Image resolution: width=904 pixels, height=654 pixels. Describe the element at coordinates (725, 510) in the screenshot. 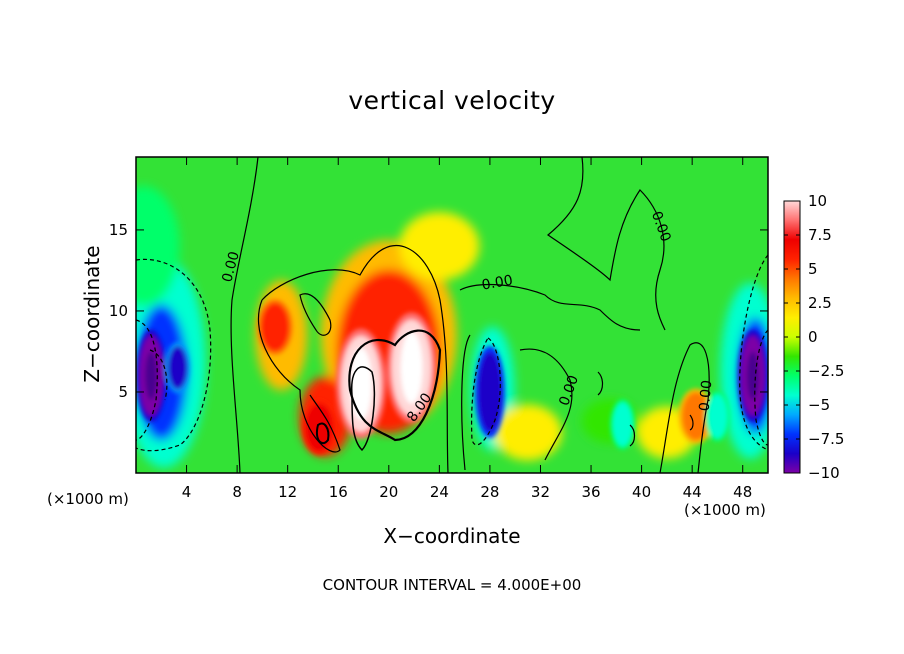

I see `x-axis-unit-right: (×1000 m)` at that location.